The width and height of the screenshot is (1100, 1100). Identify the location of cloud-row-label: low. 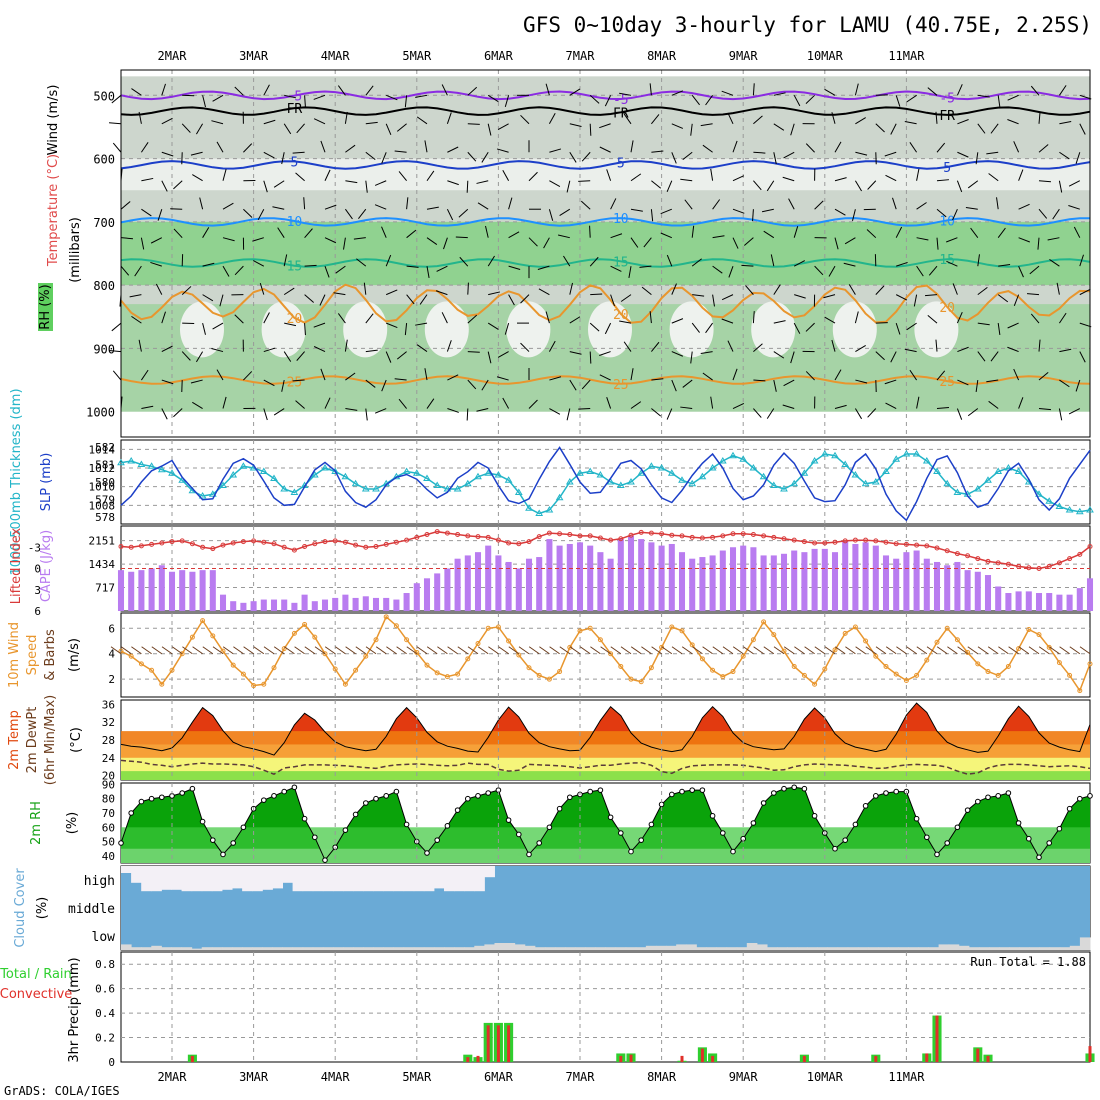
(104, 937).